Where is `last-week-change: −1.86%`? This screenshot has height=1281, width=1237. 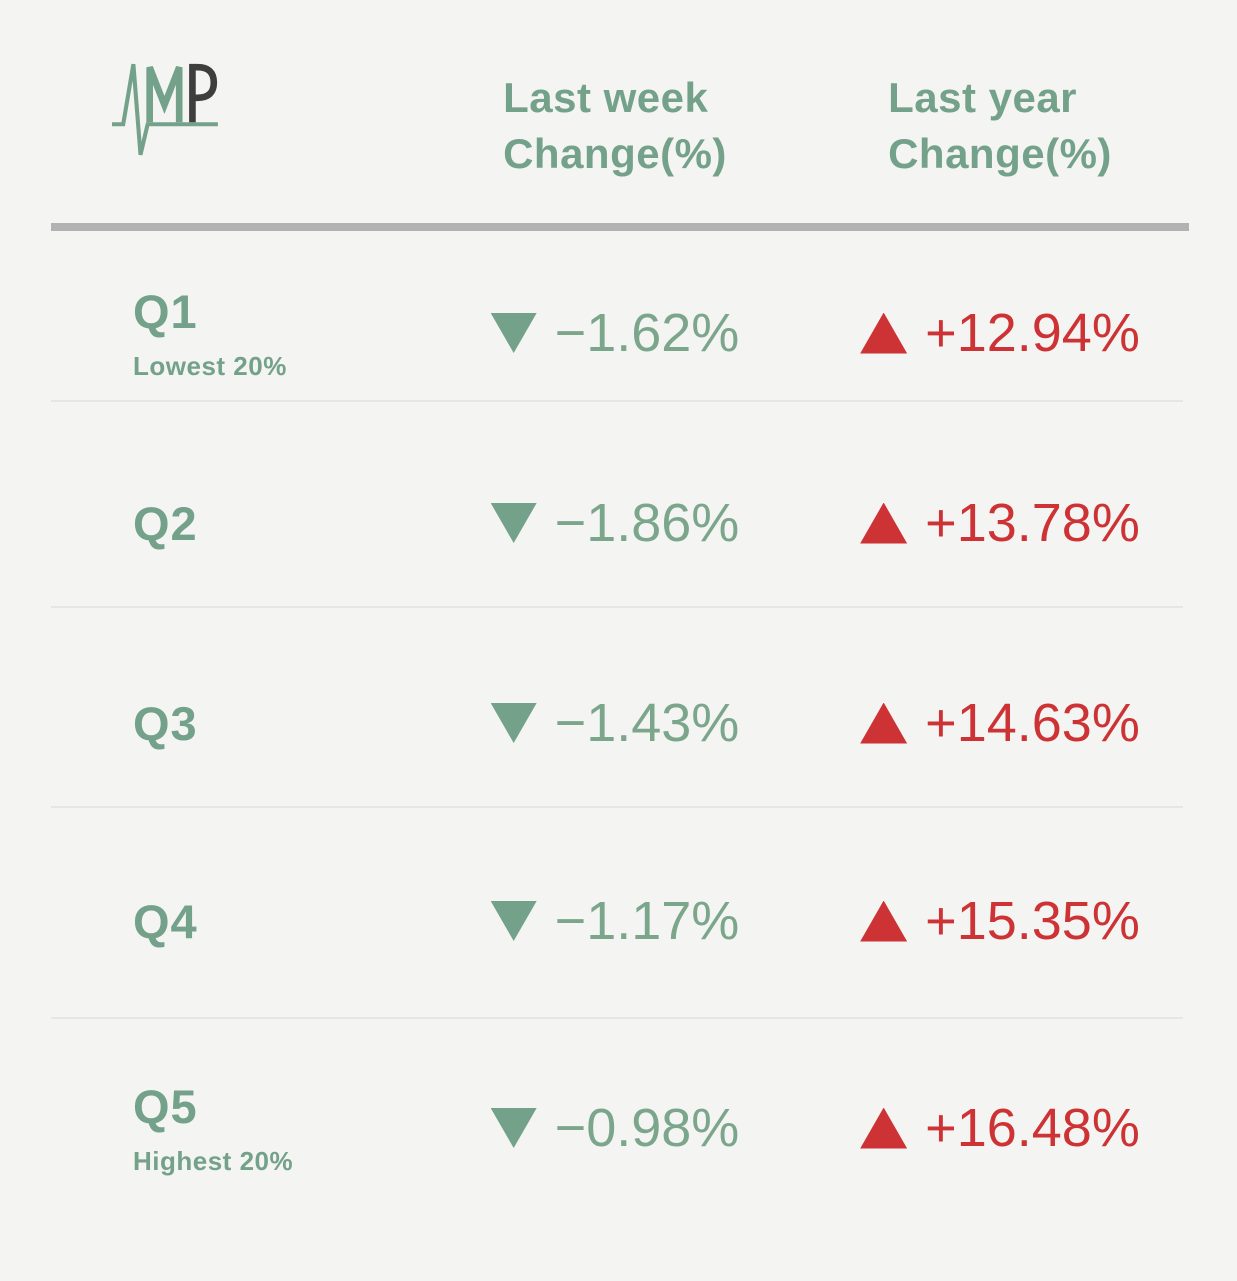 last-week-change: −1.86% is located at coordinates (647, 523).